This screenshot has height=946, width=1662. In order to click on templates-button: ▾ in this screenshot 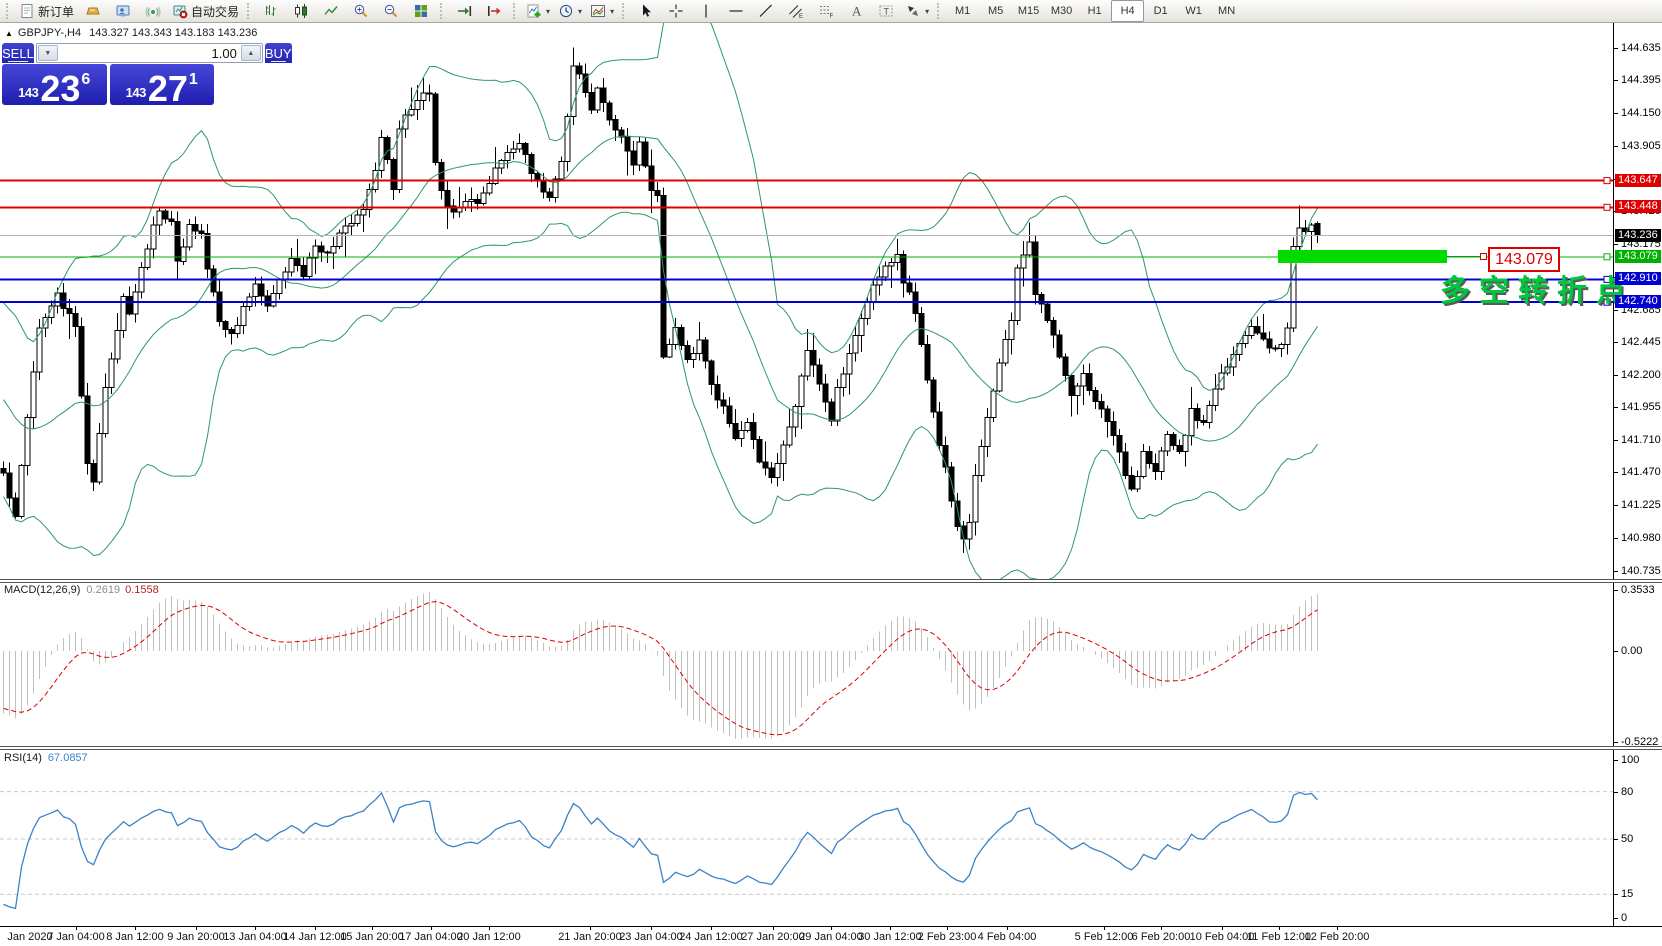, I will do `click(602, 11)`.